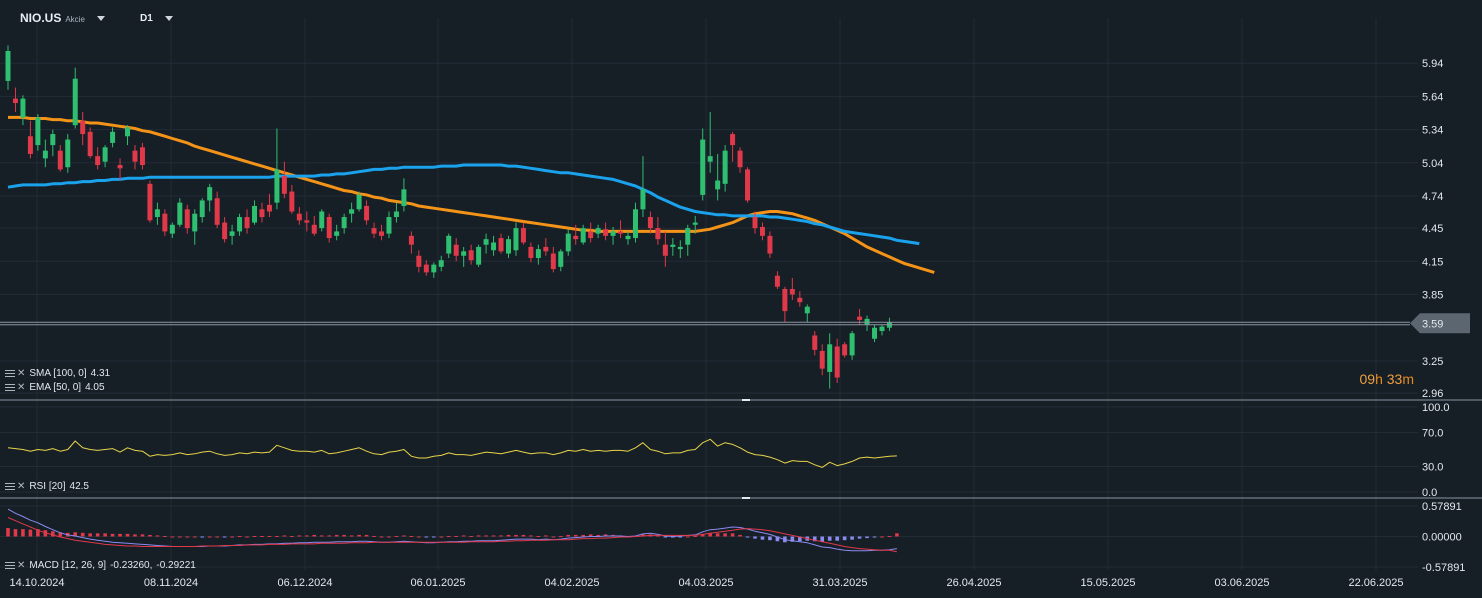 This screenshot has width=1482, height=598. What do you see at coordinates (79, 486) in the screenshot?
I see `rsi-value: 42.5` at bounding box center [79, 486].